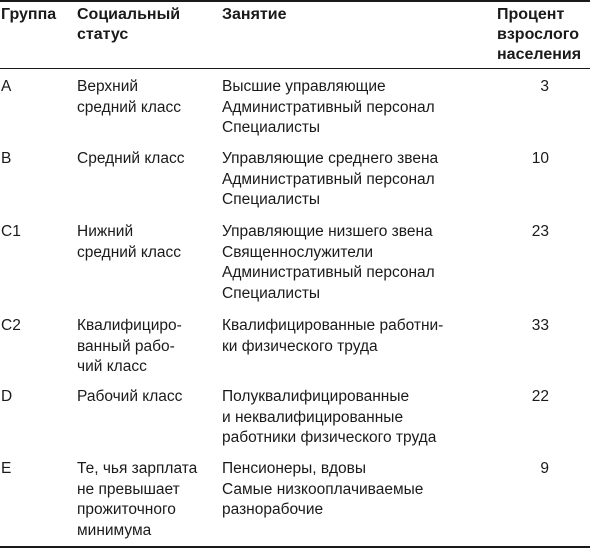  What do you see at coordinates (300, 346) in the screenshot?
I see `occupation-line: ки физического труда` at bounding box center [300, 346].